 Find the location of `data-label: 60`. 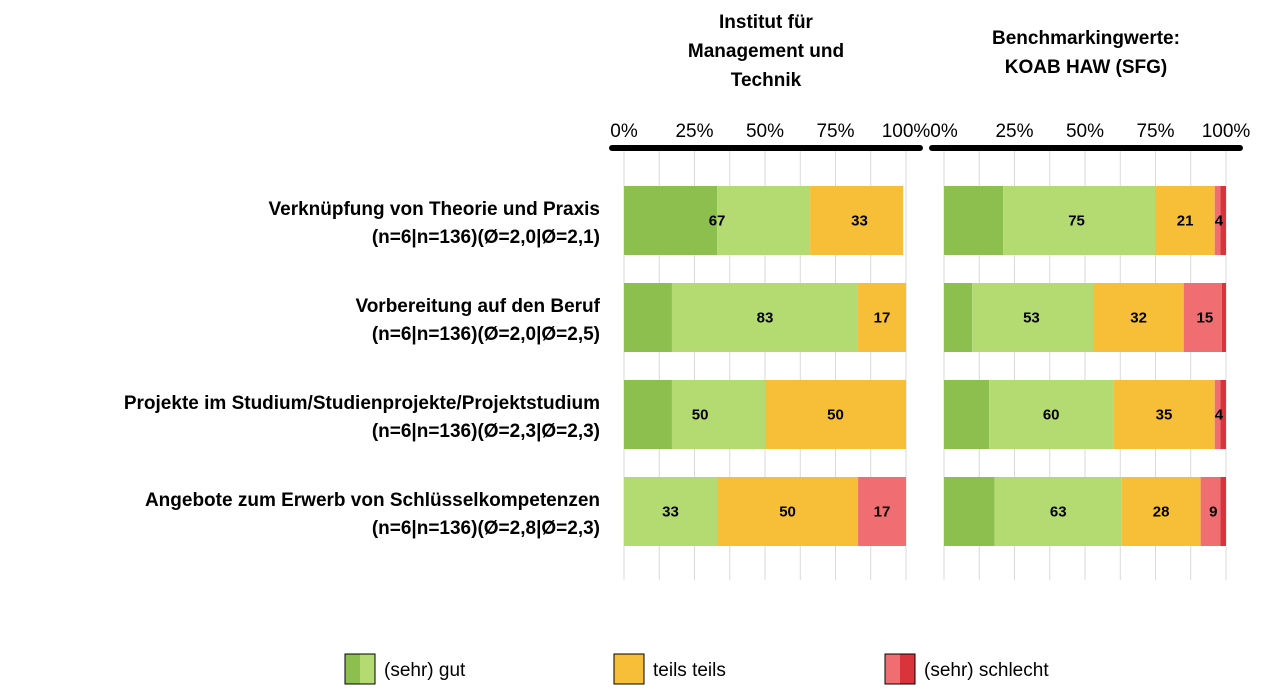

data-label: 60 is located at coordinates (1051, 415).